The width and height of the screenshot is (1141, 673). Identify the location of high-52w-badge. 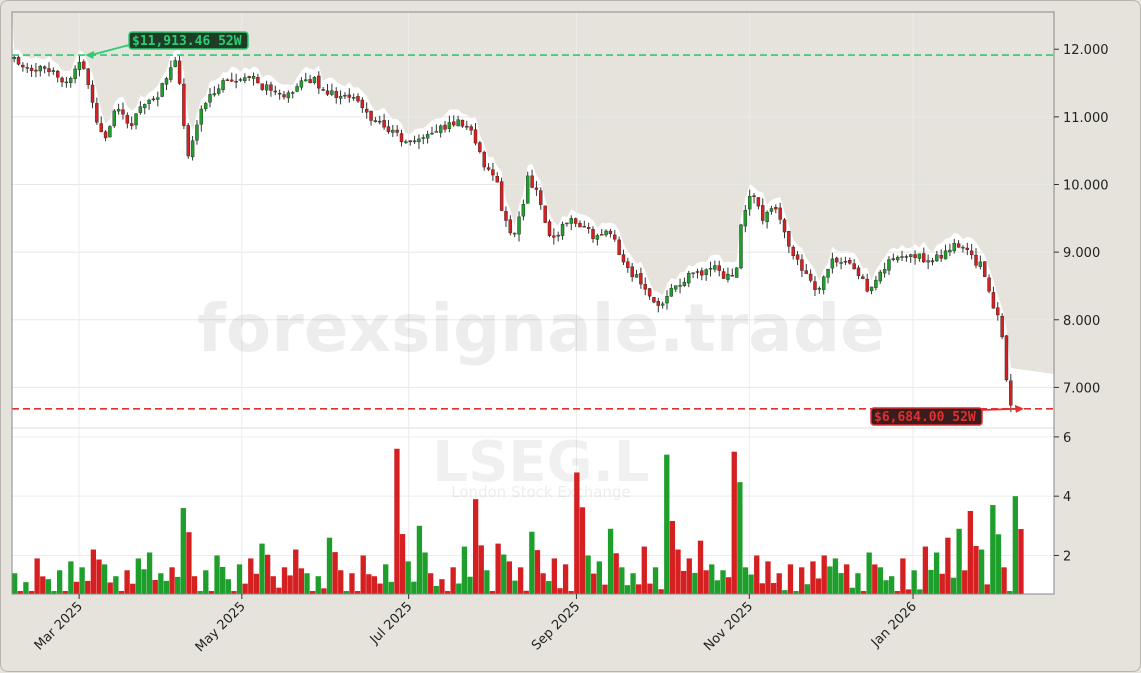
(188, 40).